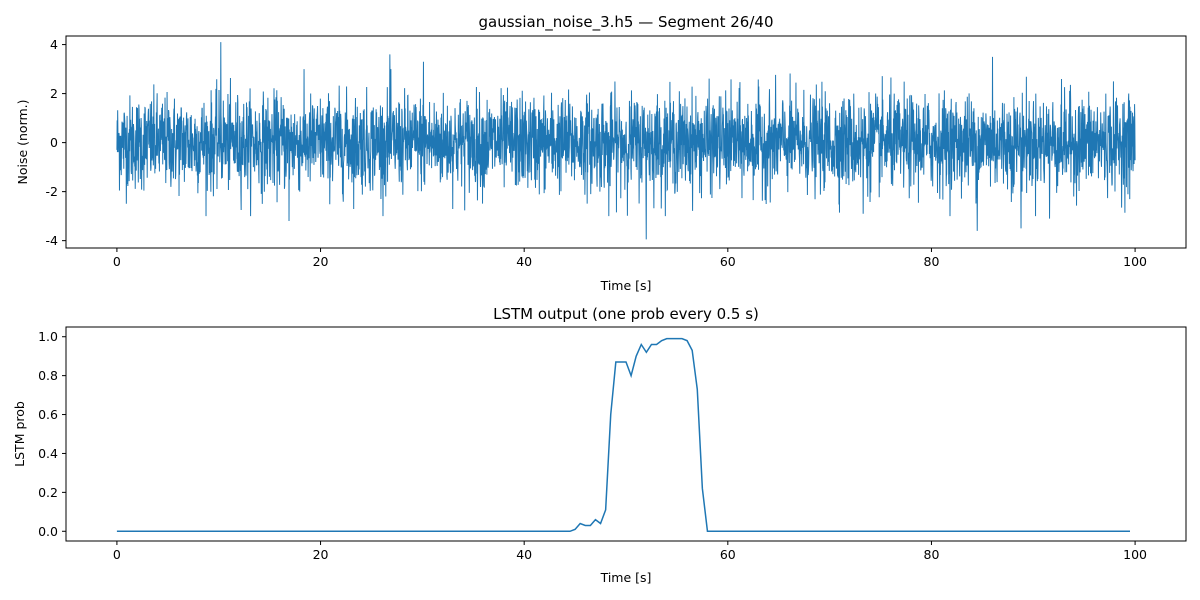  I want to click on noise-x-axis-label: Time [s], so click(626, 285).